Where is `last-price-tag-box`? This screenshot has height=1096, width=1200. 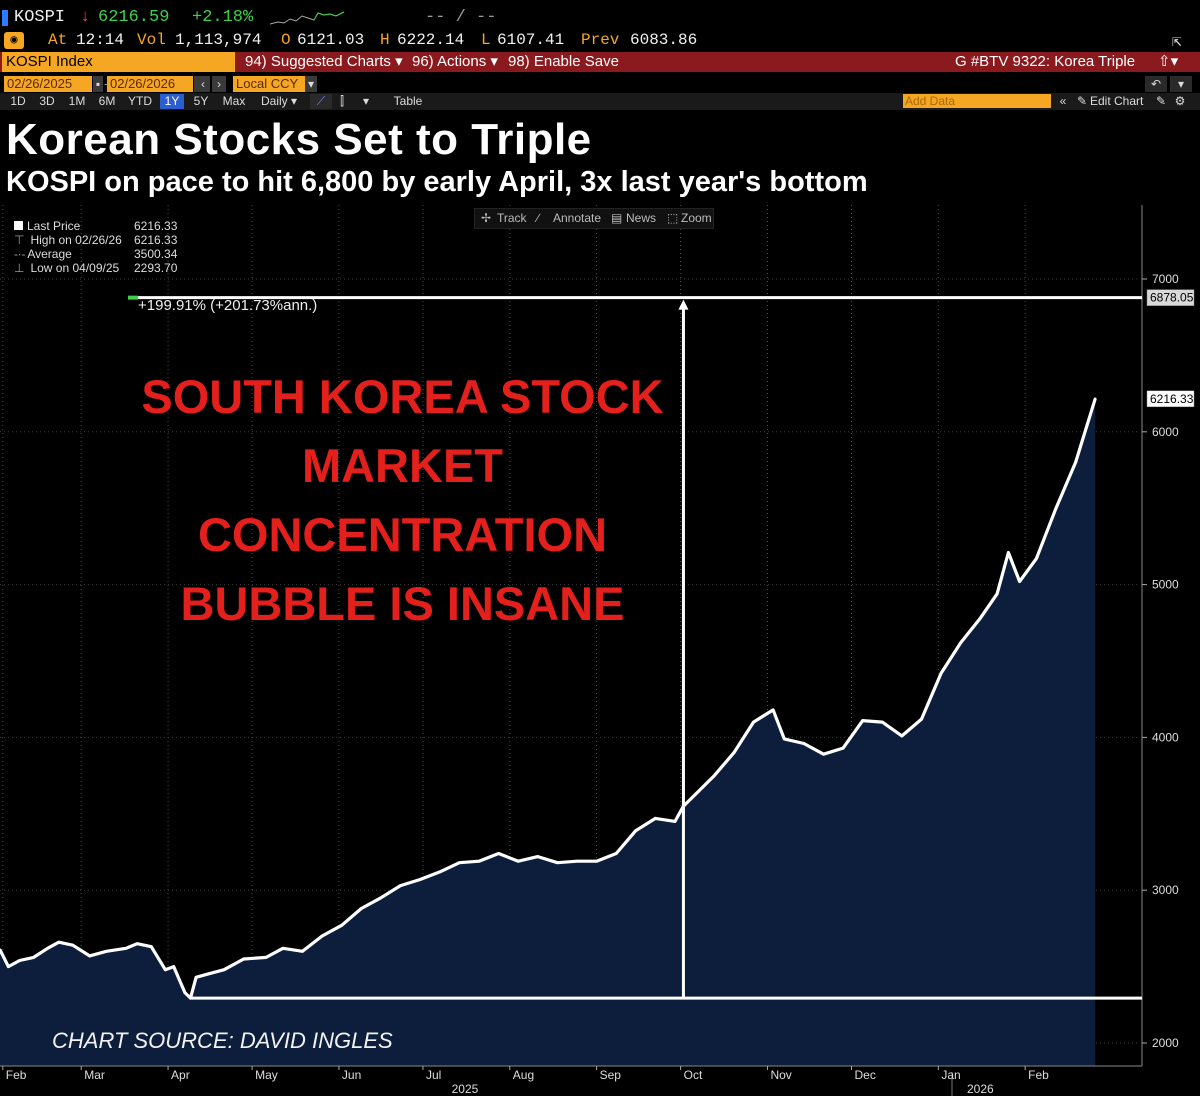 last-price-tag-box is located at coordinates (1170, 399).